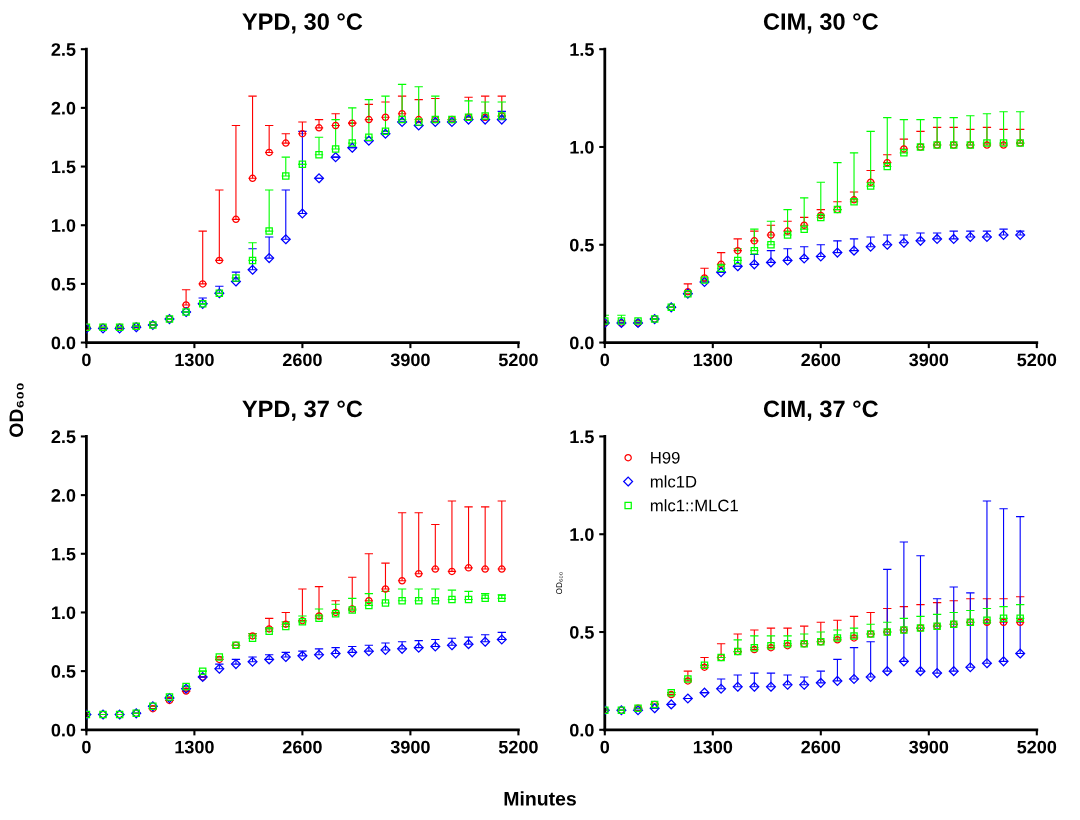 Image resolution: width=1080 pixels, height=820 pixels. What do you see at coordinates (302, 410) in the screenshot?
I see `chart-title: YPD, 37 °C` at bounding box center [302, 410].